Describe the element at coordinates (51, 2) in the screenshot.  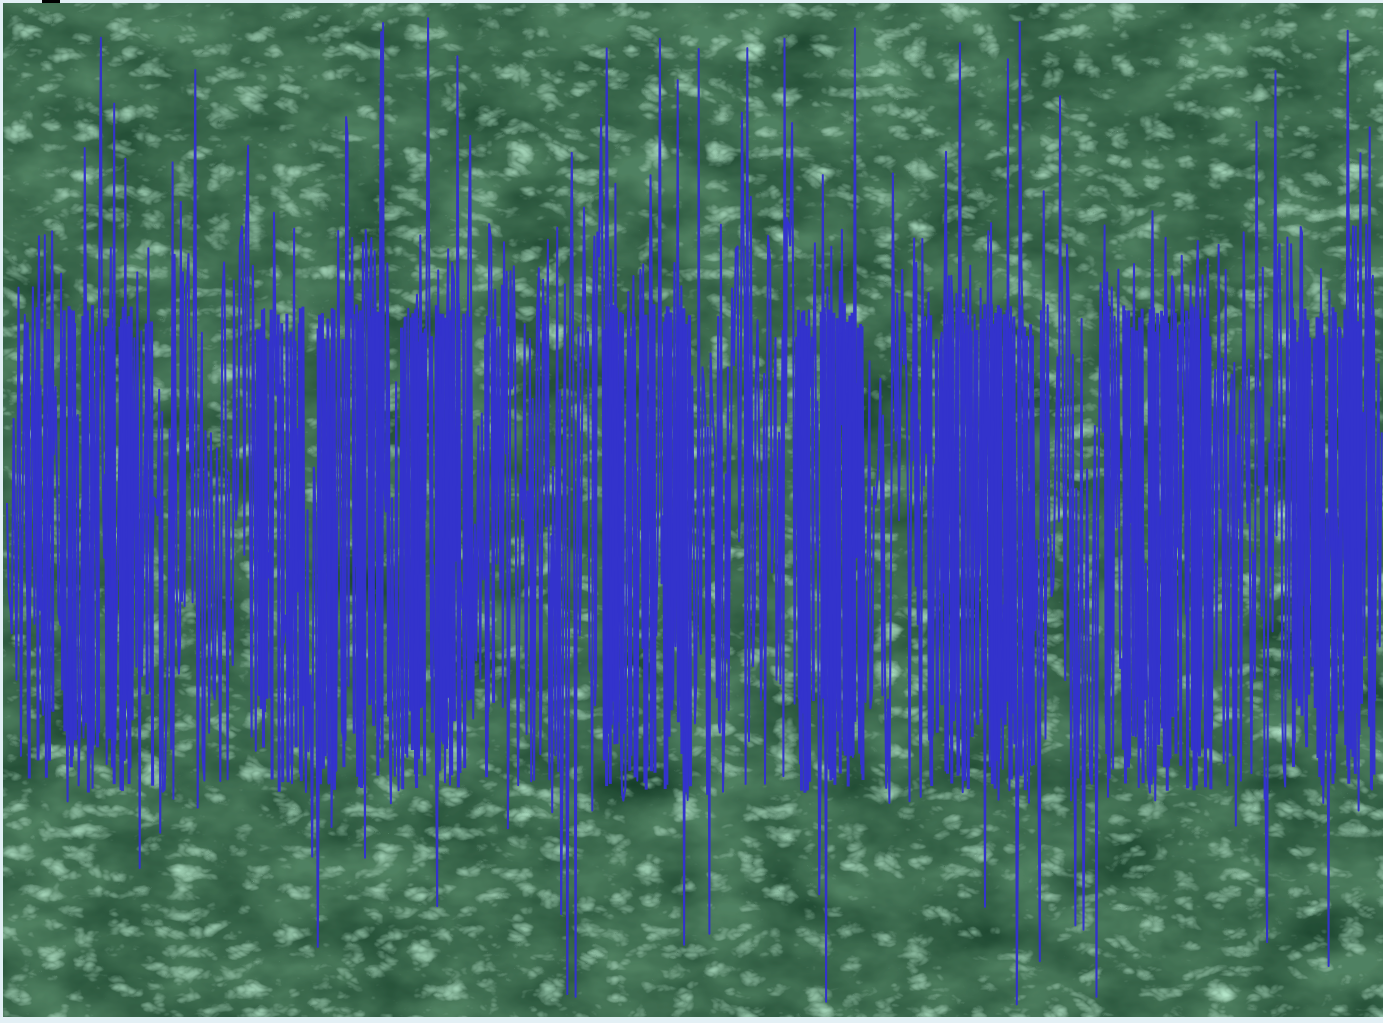
I see `corner-mark` at that location.